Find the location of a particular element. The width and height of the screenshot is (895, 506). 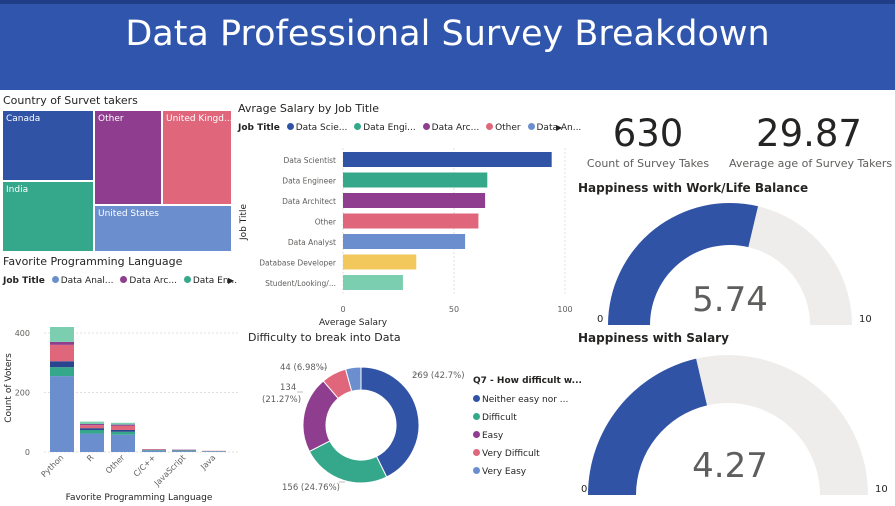

legend-item: Other is located at coordinates (508, 128).